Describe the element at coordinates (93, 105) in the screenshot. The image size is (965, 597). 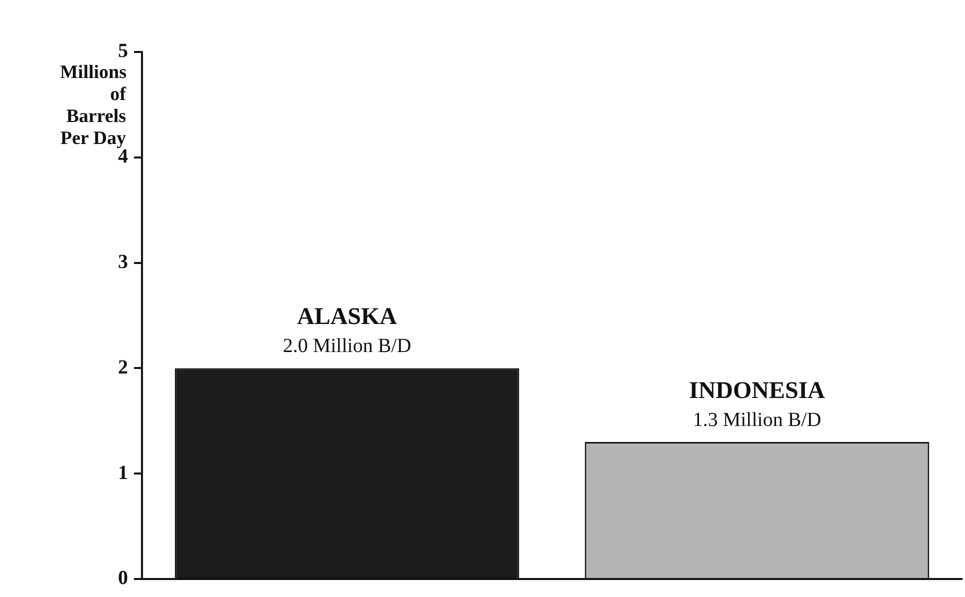
I see `y-axis-title: Millions of Barrels Per Day` at that location.